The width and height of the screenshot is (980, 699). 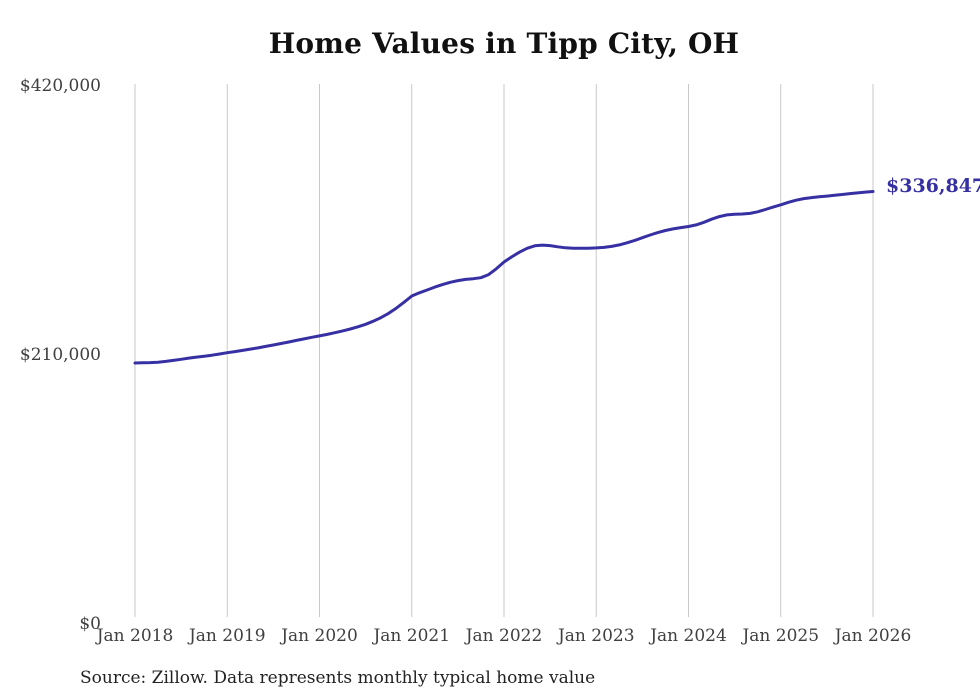 I want to click on x-tick-label: Jan 2018, so click(x=134, y=636).